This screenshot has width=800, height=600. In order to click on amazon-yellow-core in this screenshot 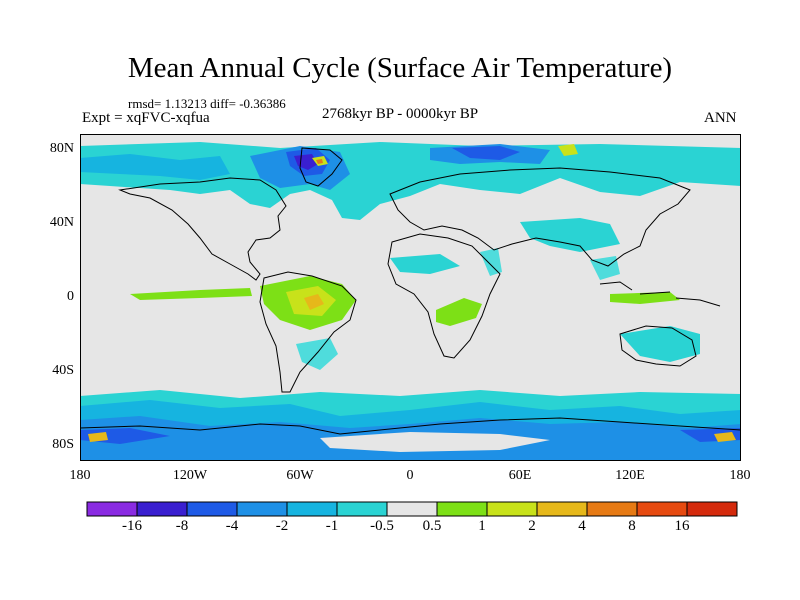, I will do `click(314, 302)`.